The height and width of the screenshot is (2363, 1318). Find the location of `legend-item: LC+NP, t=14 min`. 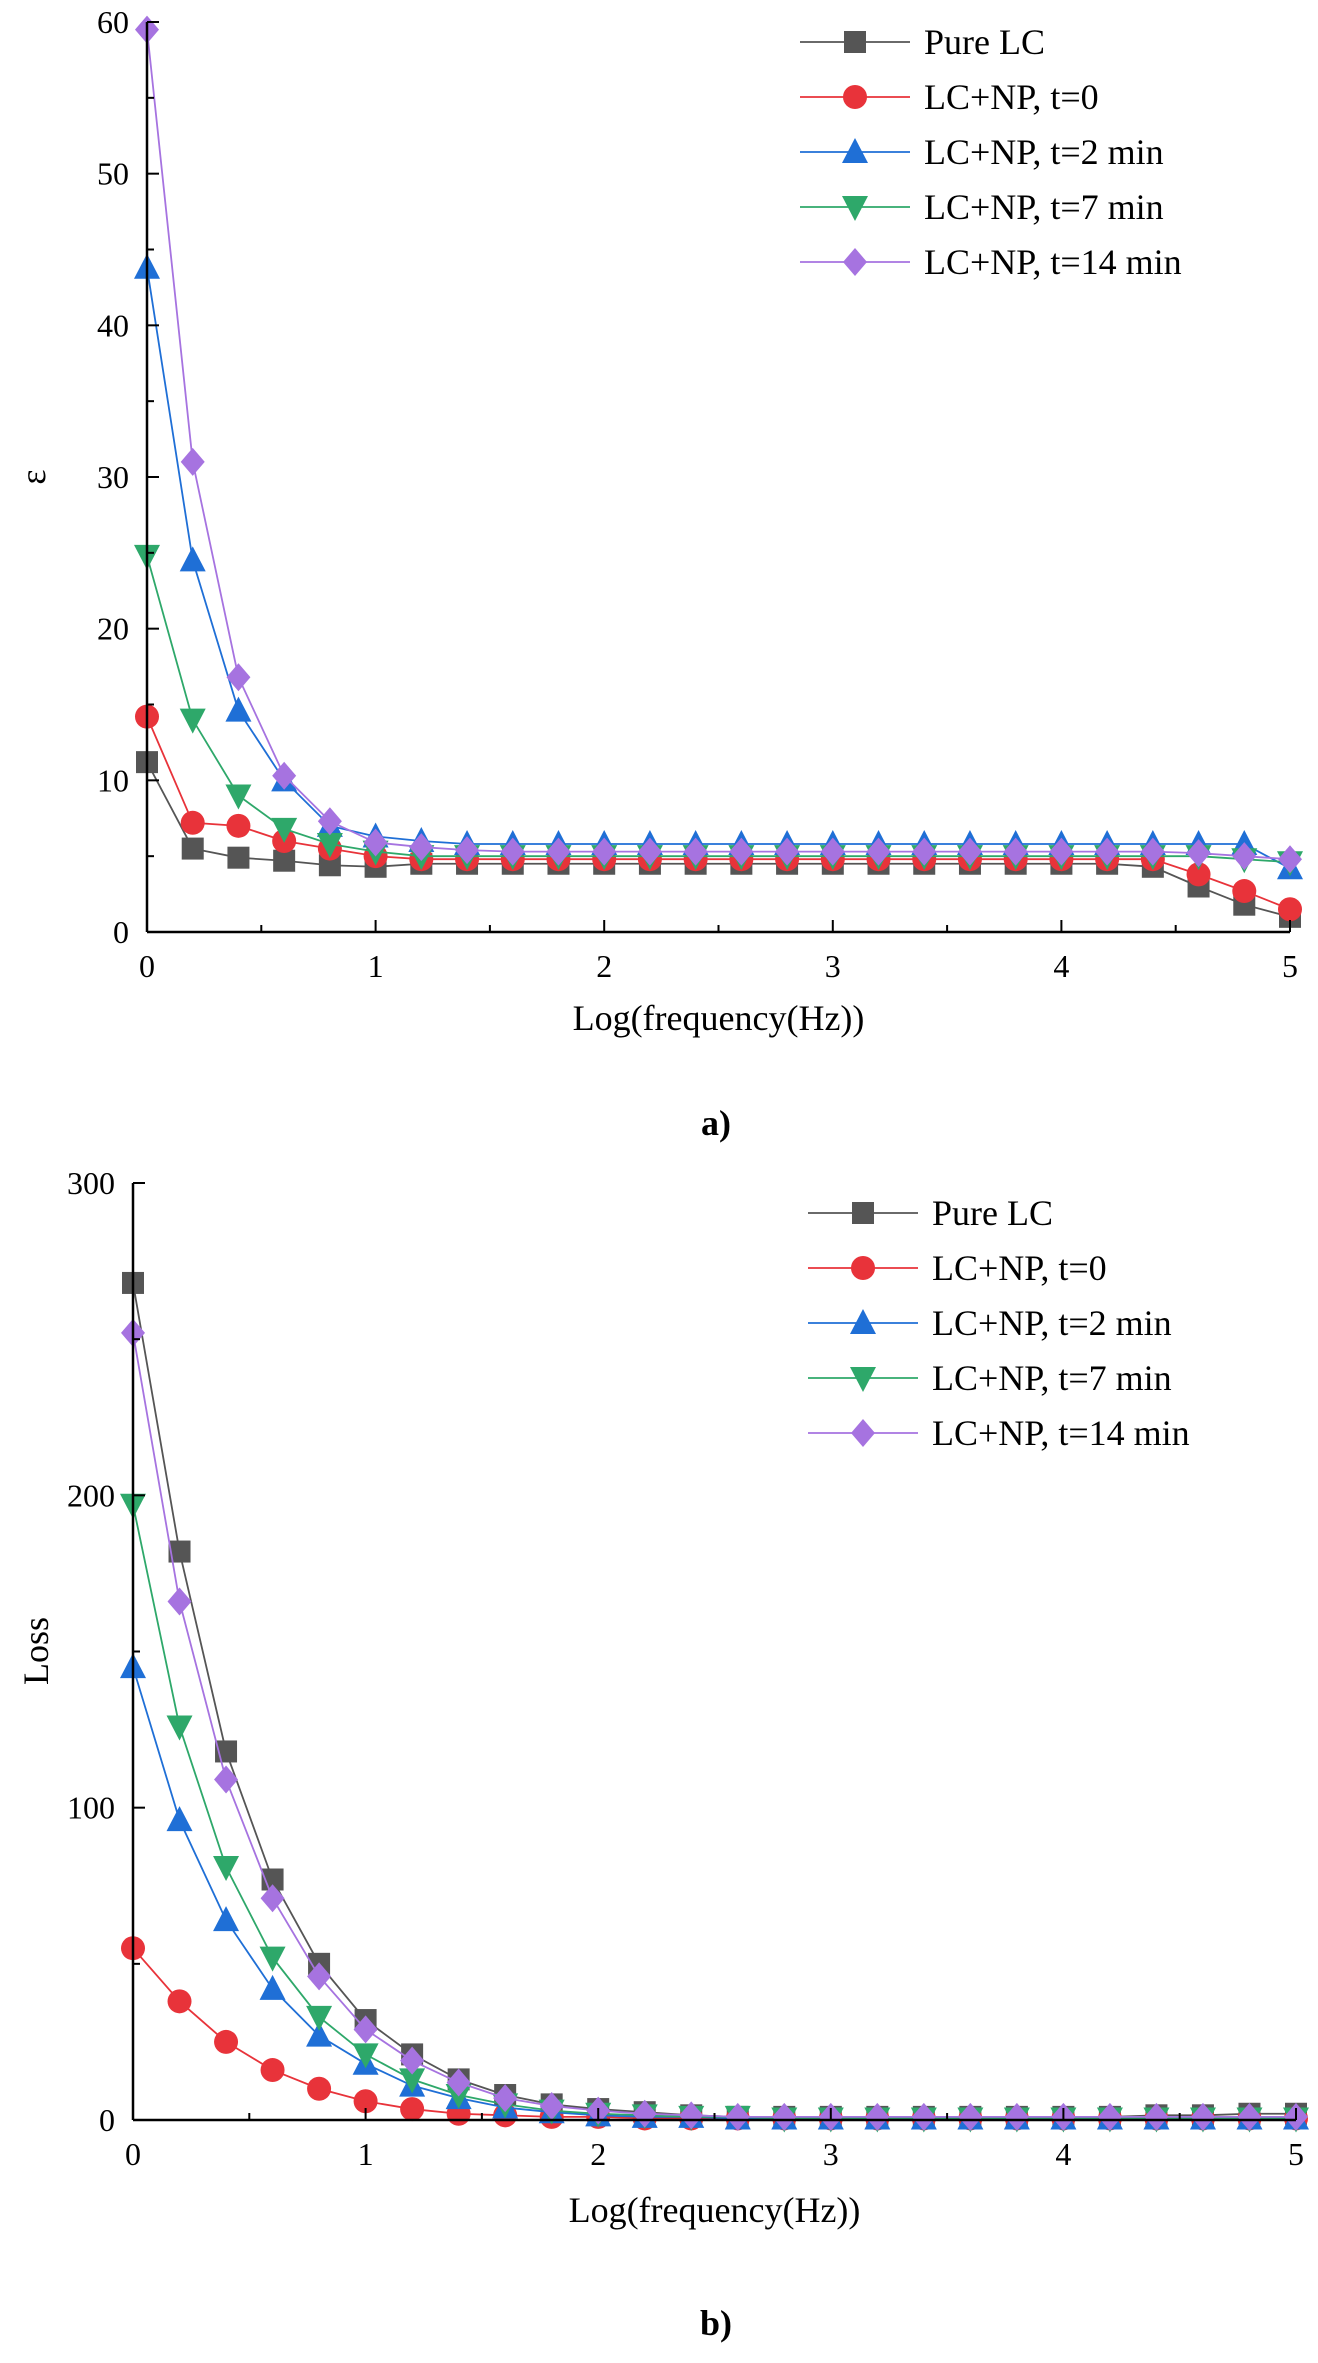

legend-item: LC+NP, t=14 min is located at coordinates (999, 1433).